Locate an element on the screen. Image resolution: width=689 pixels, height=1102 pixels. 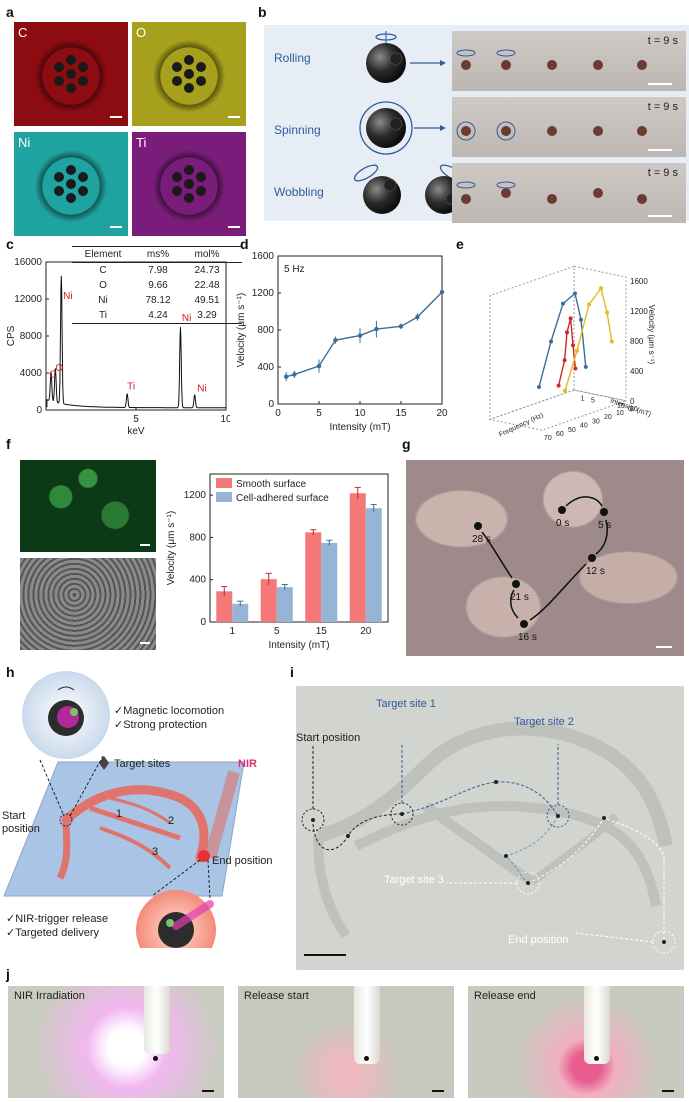
y-tick-label: 8000 is located at coordinates (31, 336).